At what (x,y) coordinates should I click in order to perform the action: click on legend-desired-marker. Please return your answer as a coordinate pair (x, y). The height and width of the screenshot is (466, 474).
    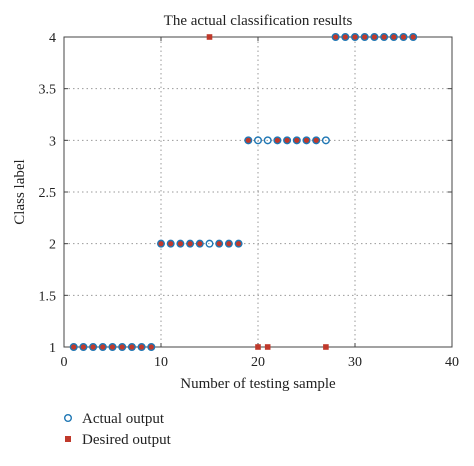
    Looking at the image, I should click on (68, 439).